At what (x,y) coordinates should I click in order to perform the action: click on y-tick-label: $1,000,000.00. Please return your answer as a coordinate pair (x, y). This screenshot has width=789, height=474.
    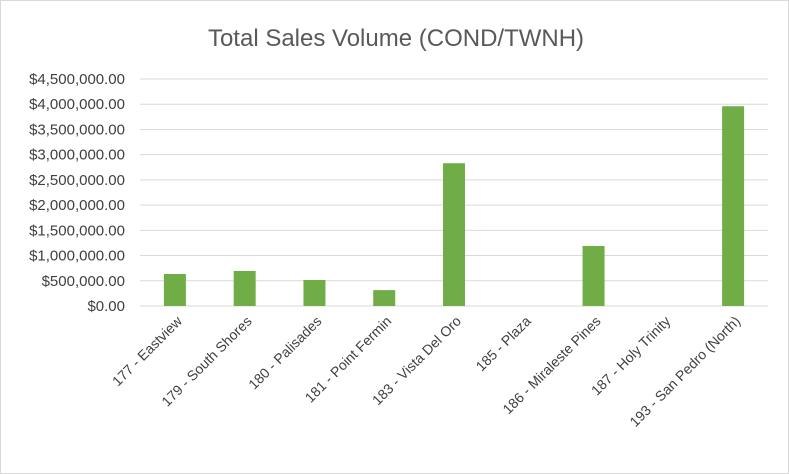
    Looking at the image, I should click on (77, 256).